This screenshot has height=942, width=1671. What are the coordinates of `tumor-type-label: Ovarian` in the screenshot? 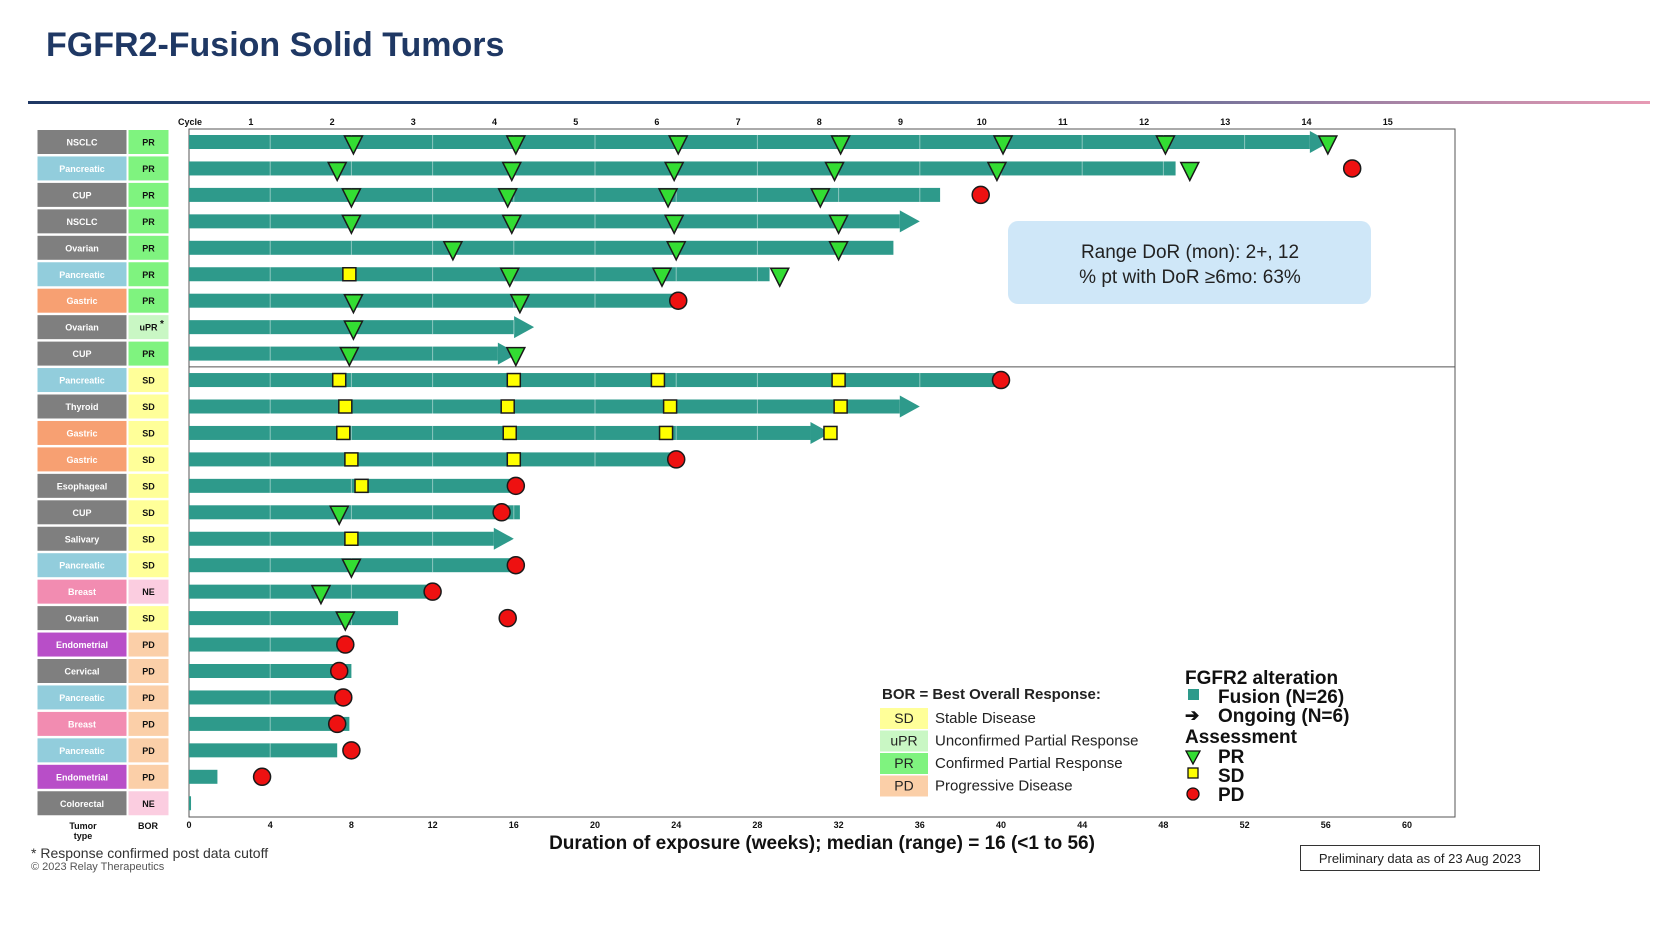 It's located at (82, 619).